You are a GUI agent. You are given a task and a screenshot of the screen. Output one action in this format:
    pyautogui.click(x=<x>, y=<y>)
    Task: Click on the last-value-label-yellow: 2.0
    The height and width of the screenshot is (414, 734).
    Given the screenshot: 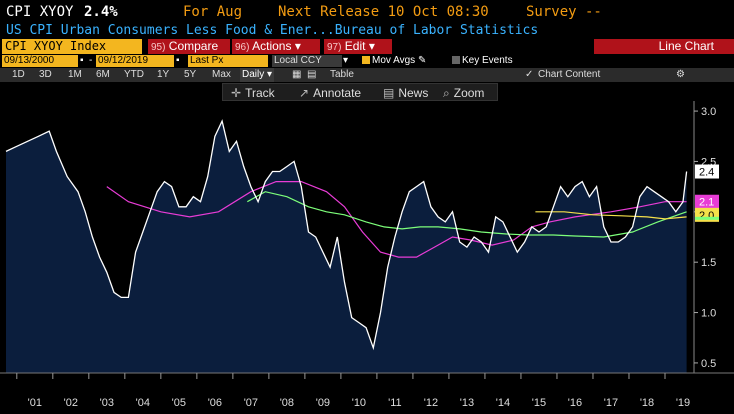 What is the action you would take?
    pyautogui.click(x=706, y=216)
    